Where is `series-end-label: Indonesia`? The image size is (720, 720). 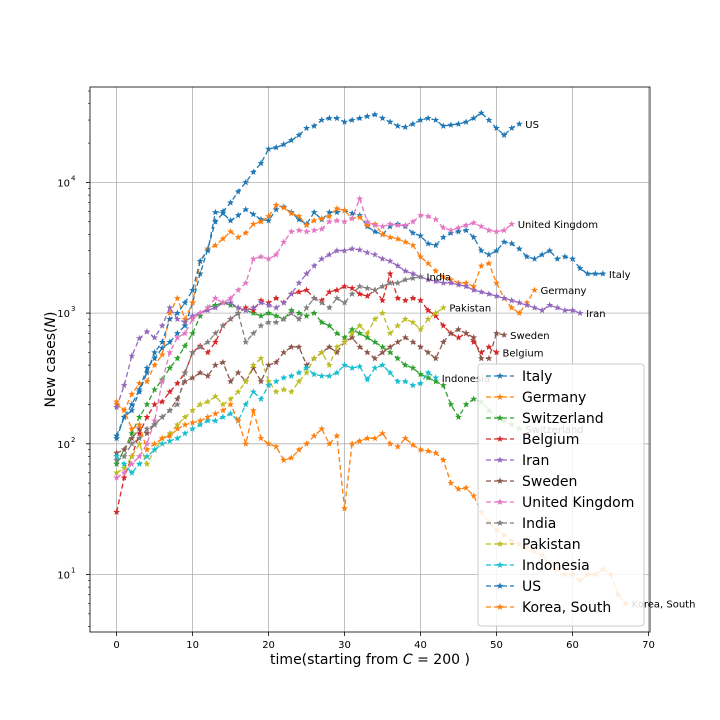
series-end-label: Indonesia is located at coordinates (466, 379).